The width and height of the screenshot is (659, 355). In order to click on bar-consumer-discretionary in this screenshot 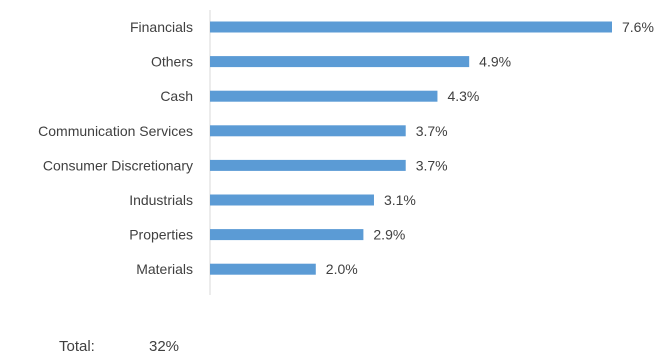, I will do `click(308, 165)`.